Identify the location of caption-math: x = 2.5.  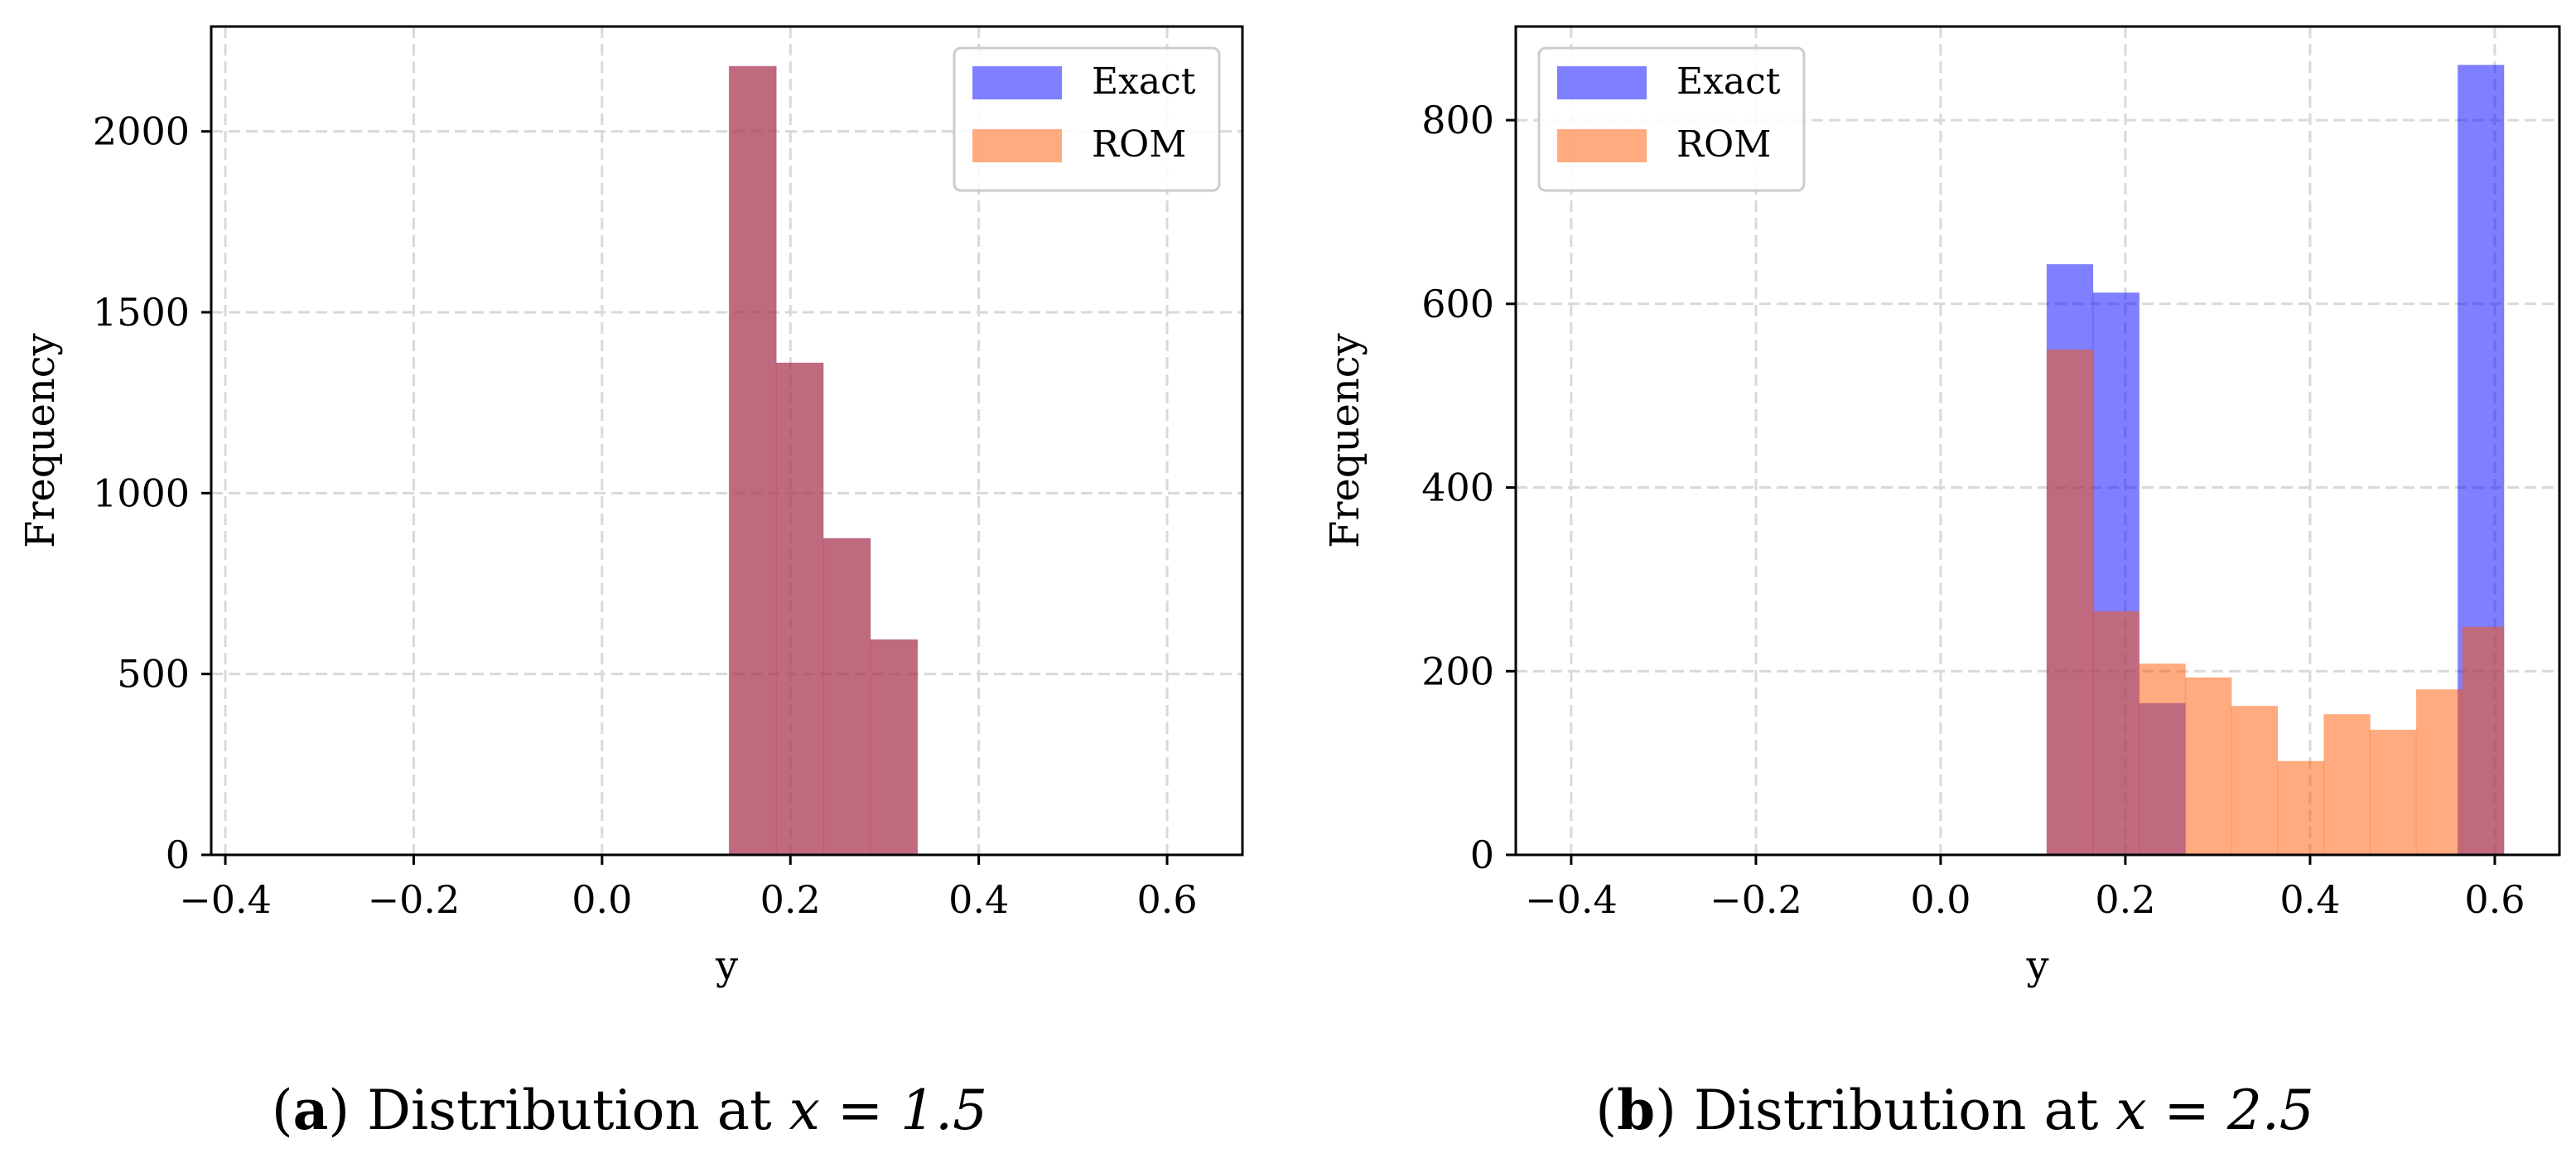
(2214, 1110).